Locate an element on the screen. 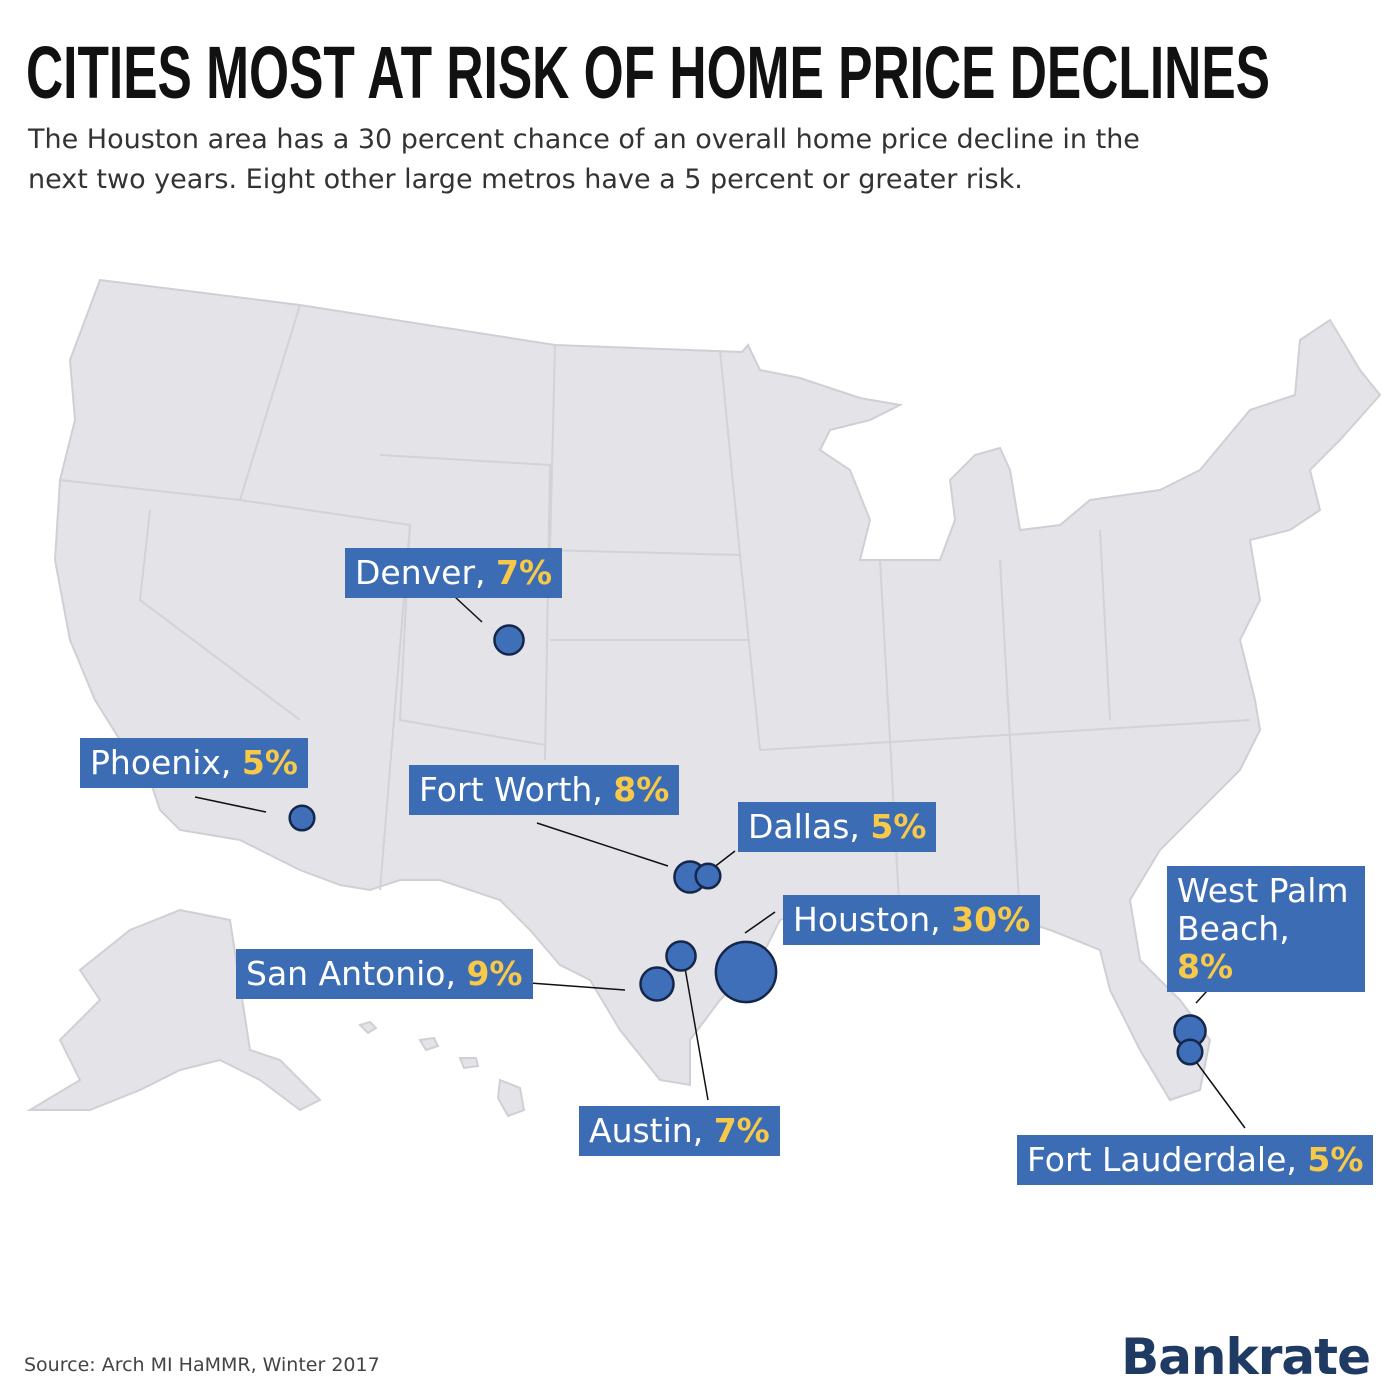 The height and width of the screenshot is (1400, 1400). city-label: West Palm Beach, 8% is located at coordinates (1266, 929).